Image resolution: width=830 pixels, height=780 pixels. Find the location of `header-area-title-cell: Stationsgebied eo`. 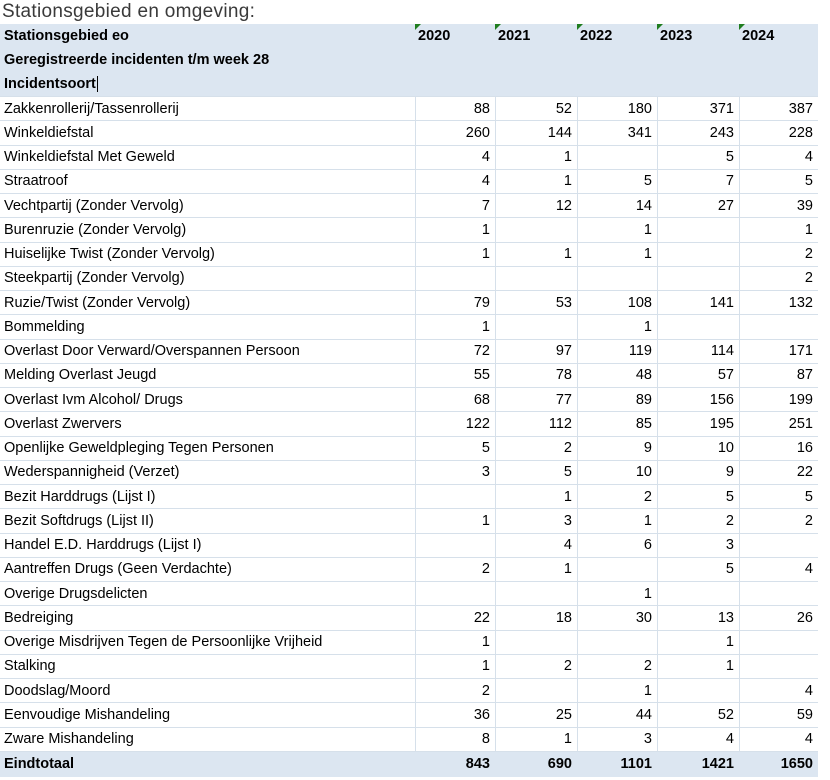

header-area-title-cell: Stationsgebied eo is located at coordinates (66, 36).